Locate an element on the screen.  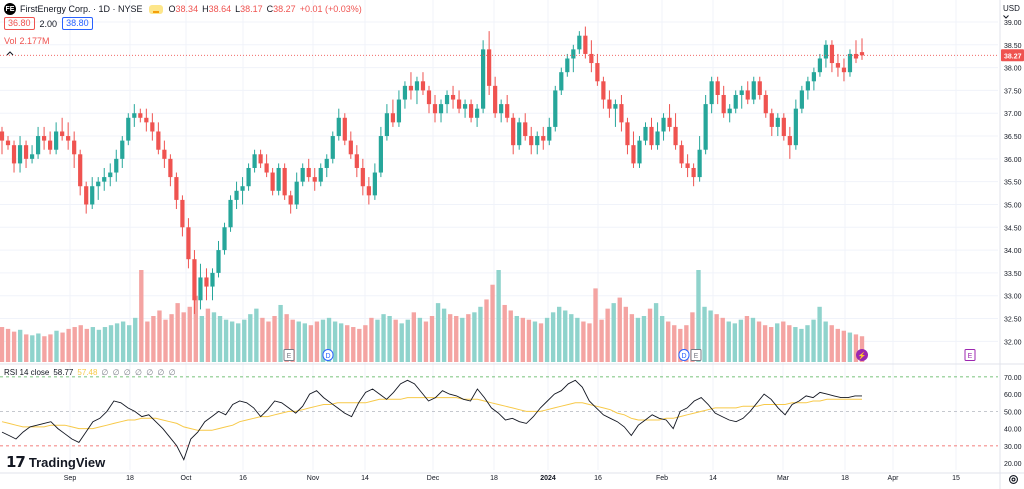
symbol-title: FirstEnergy Corp. · 1D · NYSE is located at coordinates (81, 9).